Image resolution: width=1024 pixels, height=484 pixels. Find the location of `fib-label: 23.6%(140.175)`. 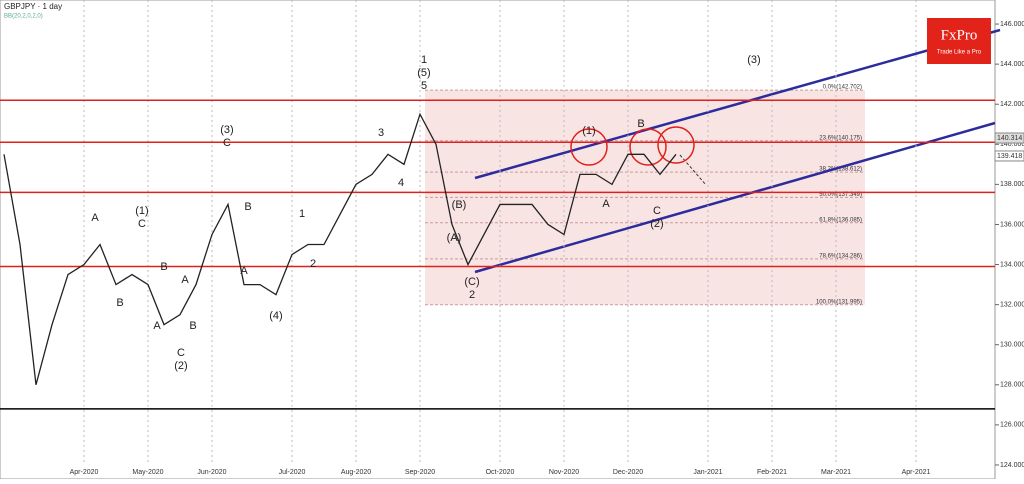

fib-label: 23.6%(140.175) is located at coordinates (840, 138).